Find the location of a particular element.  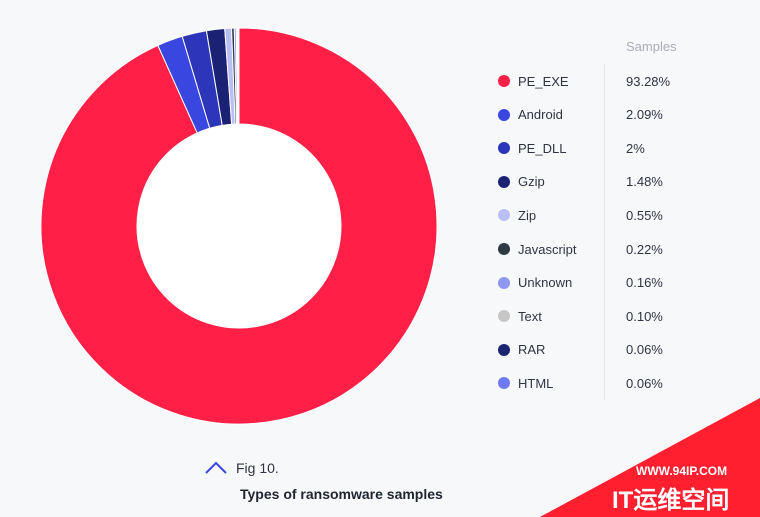

watermark-brand: IT运维空间 is located at coordinates (671, 500).